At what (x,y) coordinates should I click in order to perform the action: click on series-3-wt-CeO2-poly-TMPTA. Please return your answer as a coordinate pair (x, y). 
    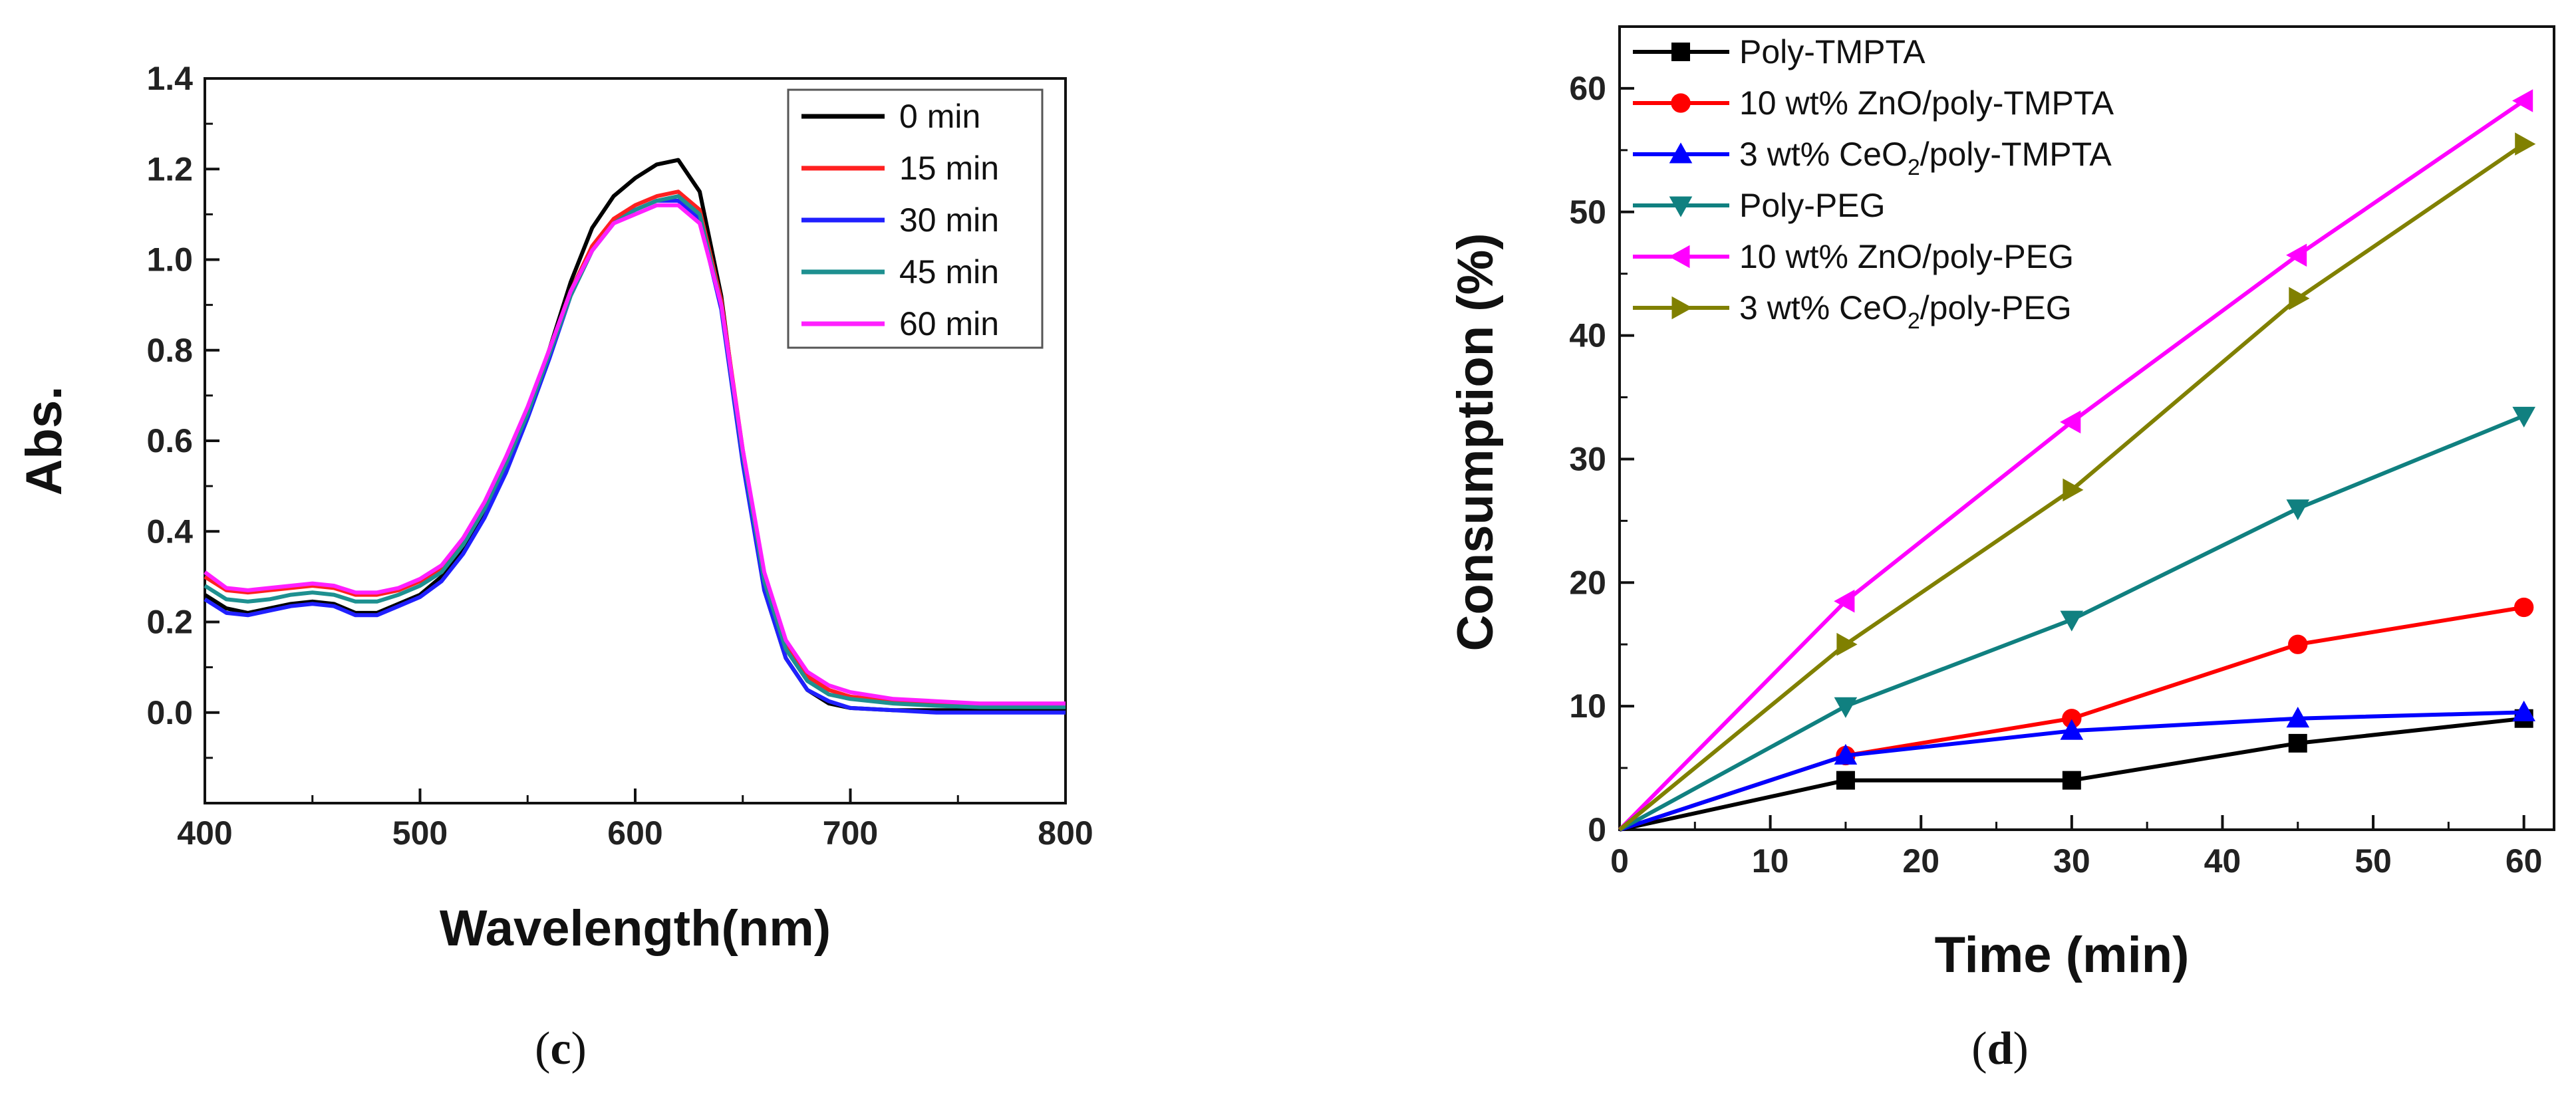
    Looking at the image, I should click on (2077, 766).